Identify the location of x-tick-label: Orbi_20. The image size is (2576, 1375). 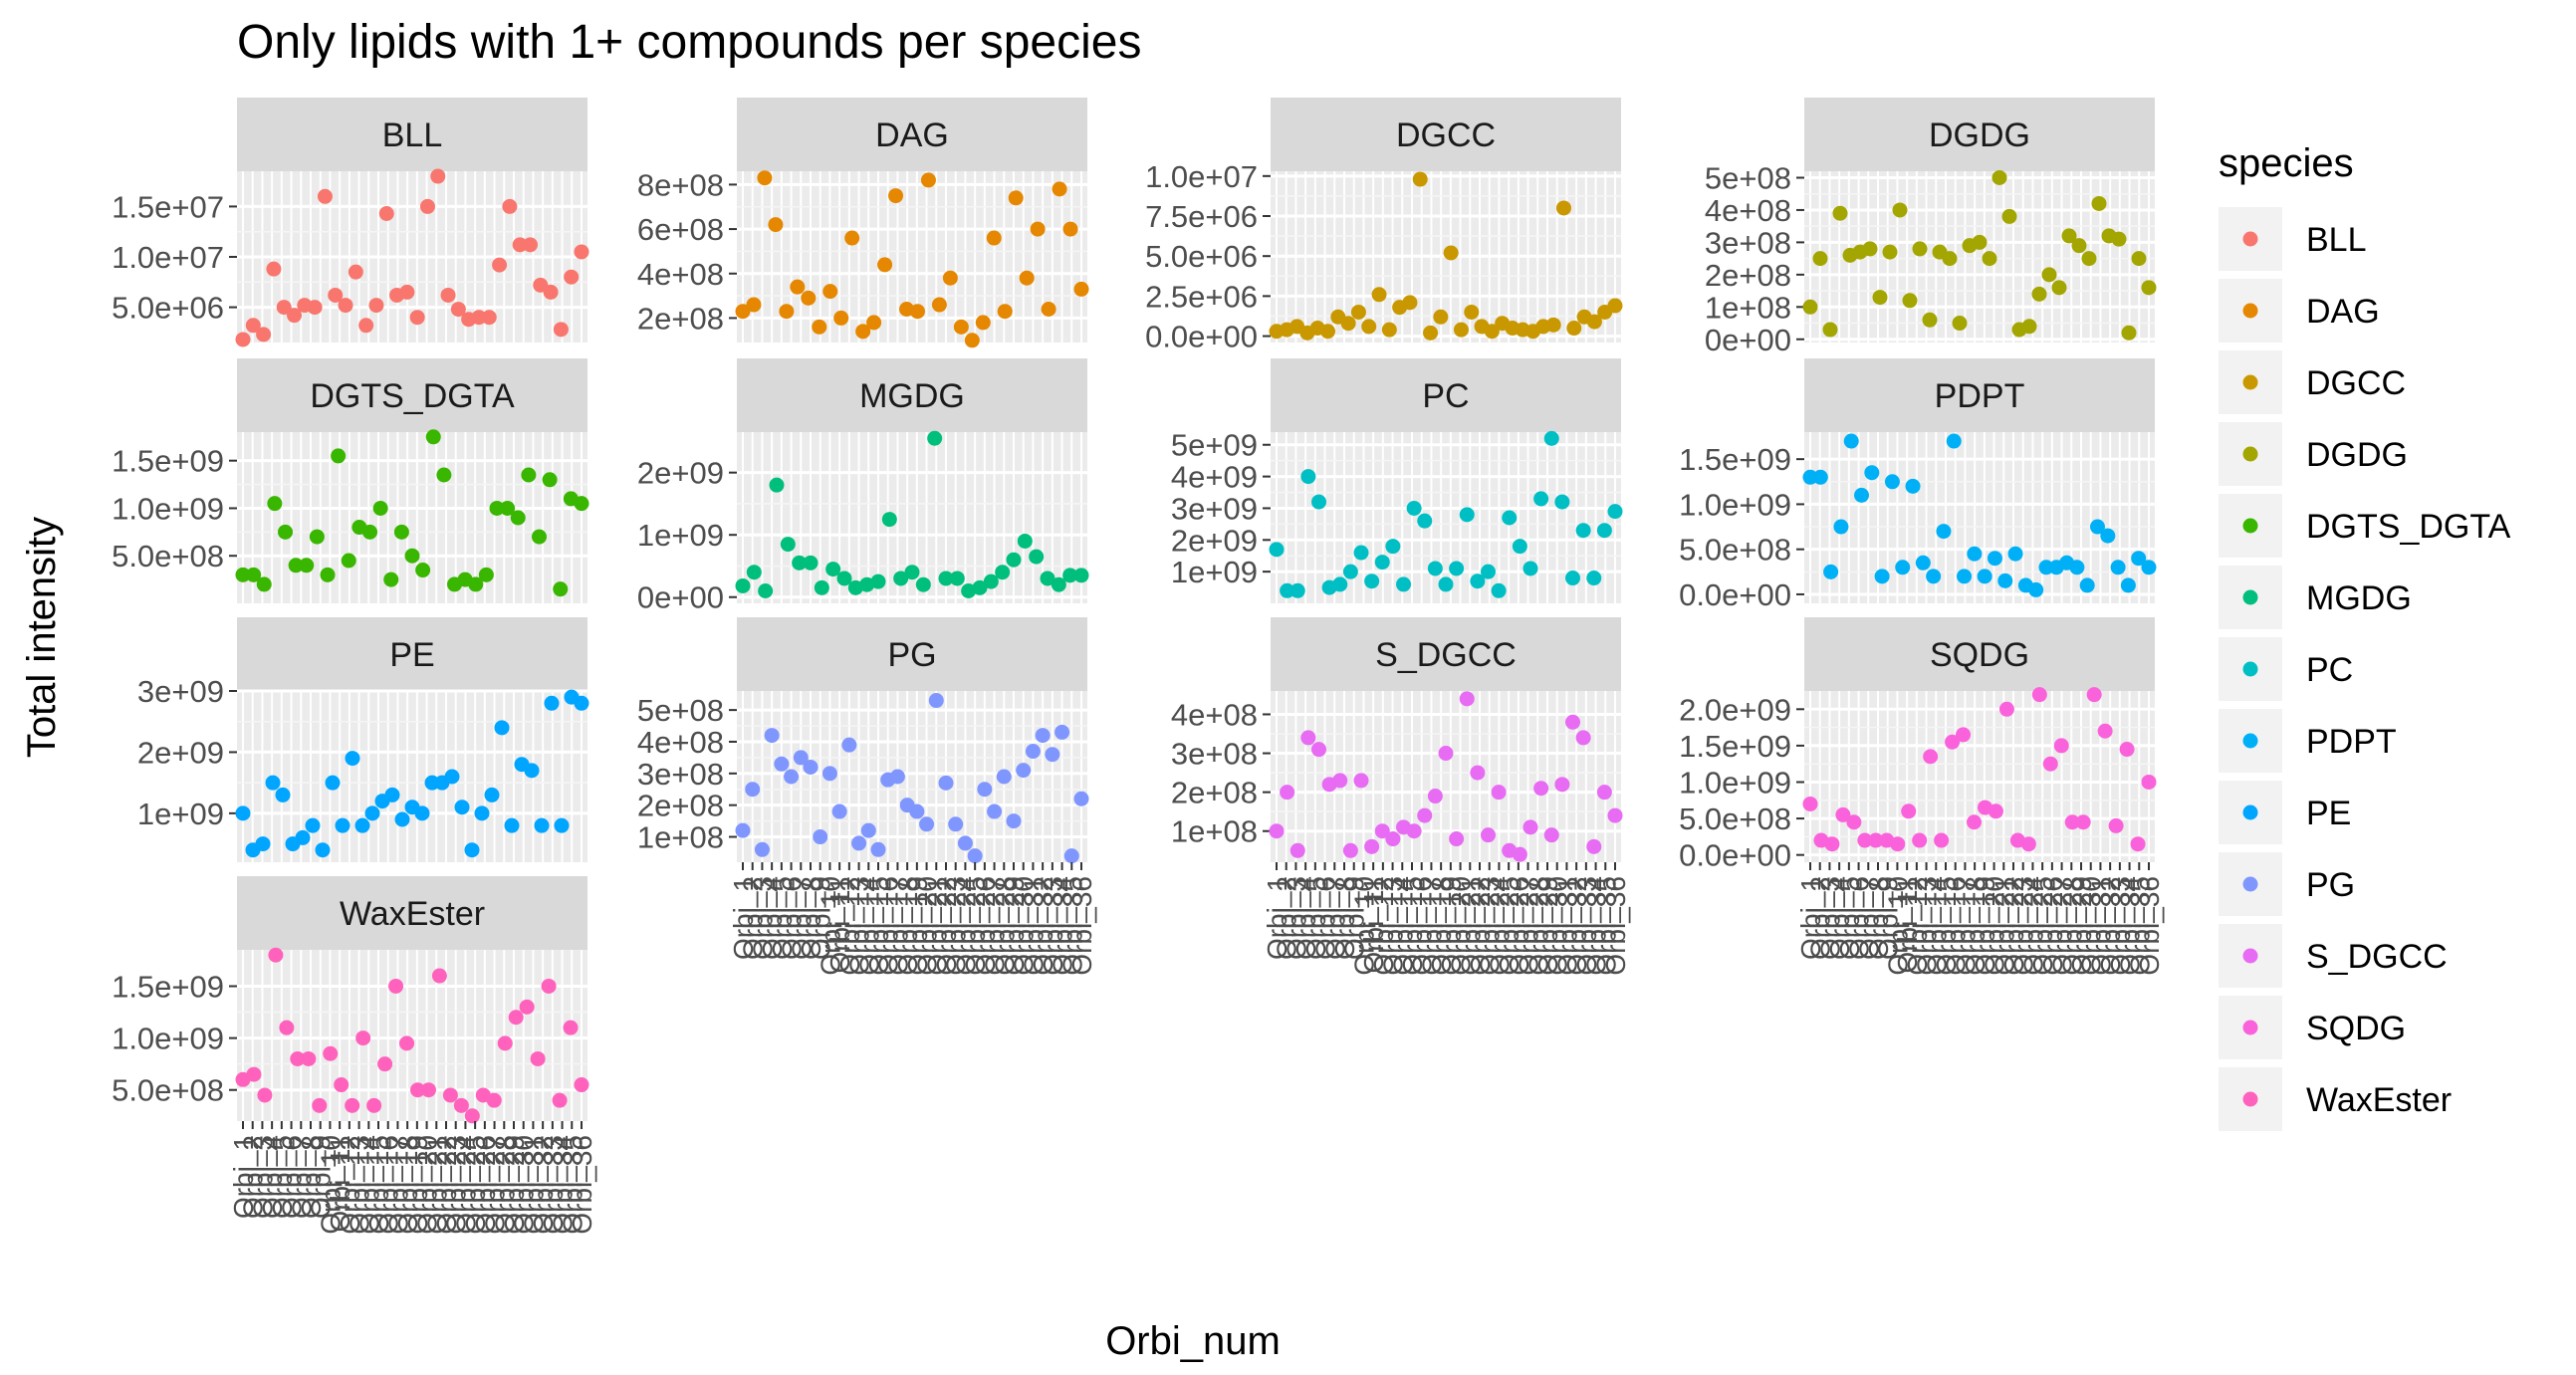
(1995, 926).